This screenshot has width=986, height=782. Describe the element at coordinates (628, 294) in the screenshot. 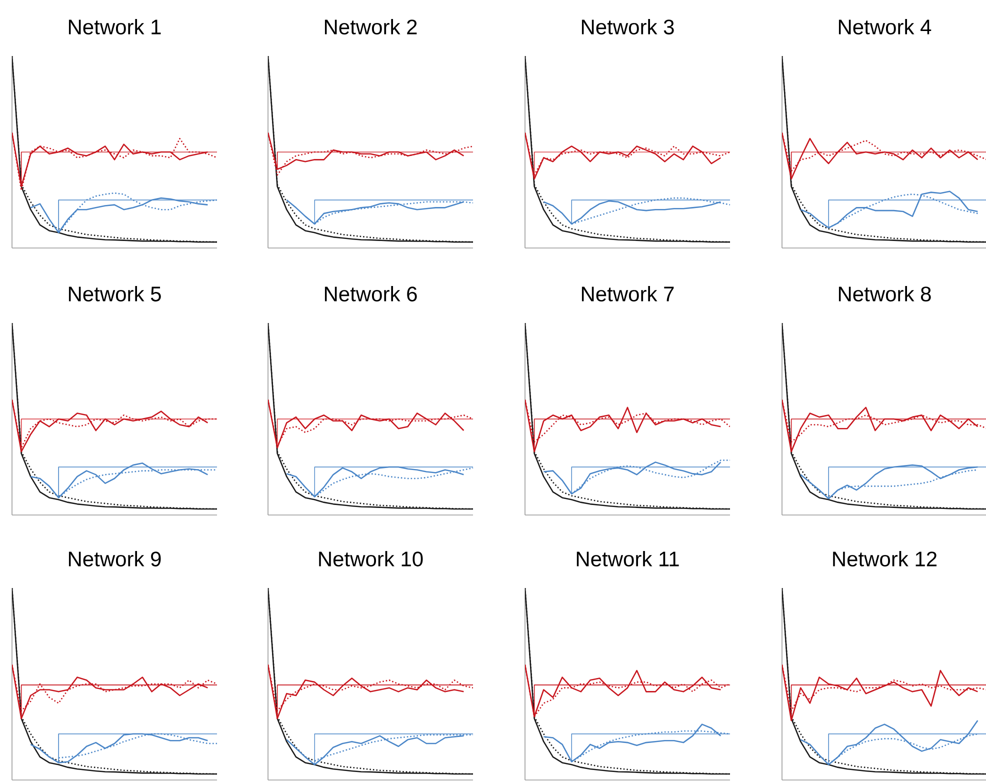

I see `chart-title: Network 7` at that location.